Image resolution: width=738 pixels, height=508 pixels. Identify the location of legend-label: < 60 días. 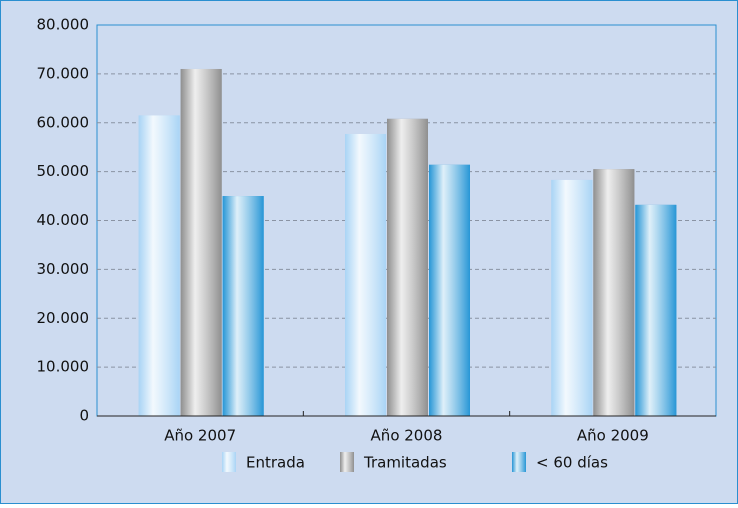
(572, 463).